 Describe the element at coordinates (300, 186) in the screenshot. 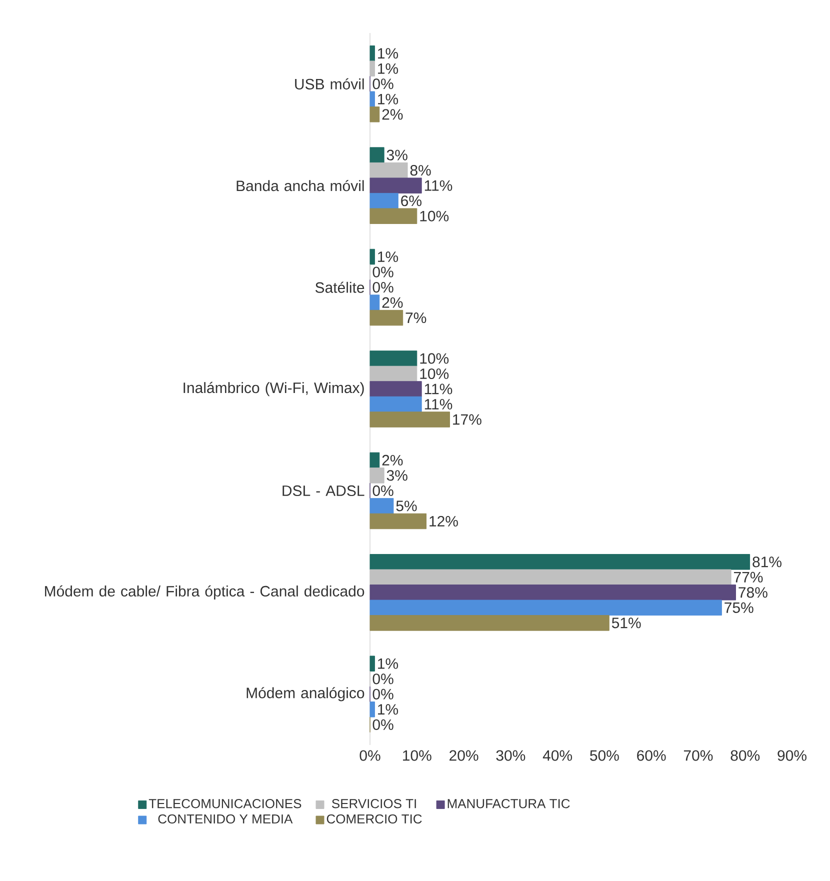

I see `y-tick-label: Banda ancha móvil` at that location.